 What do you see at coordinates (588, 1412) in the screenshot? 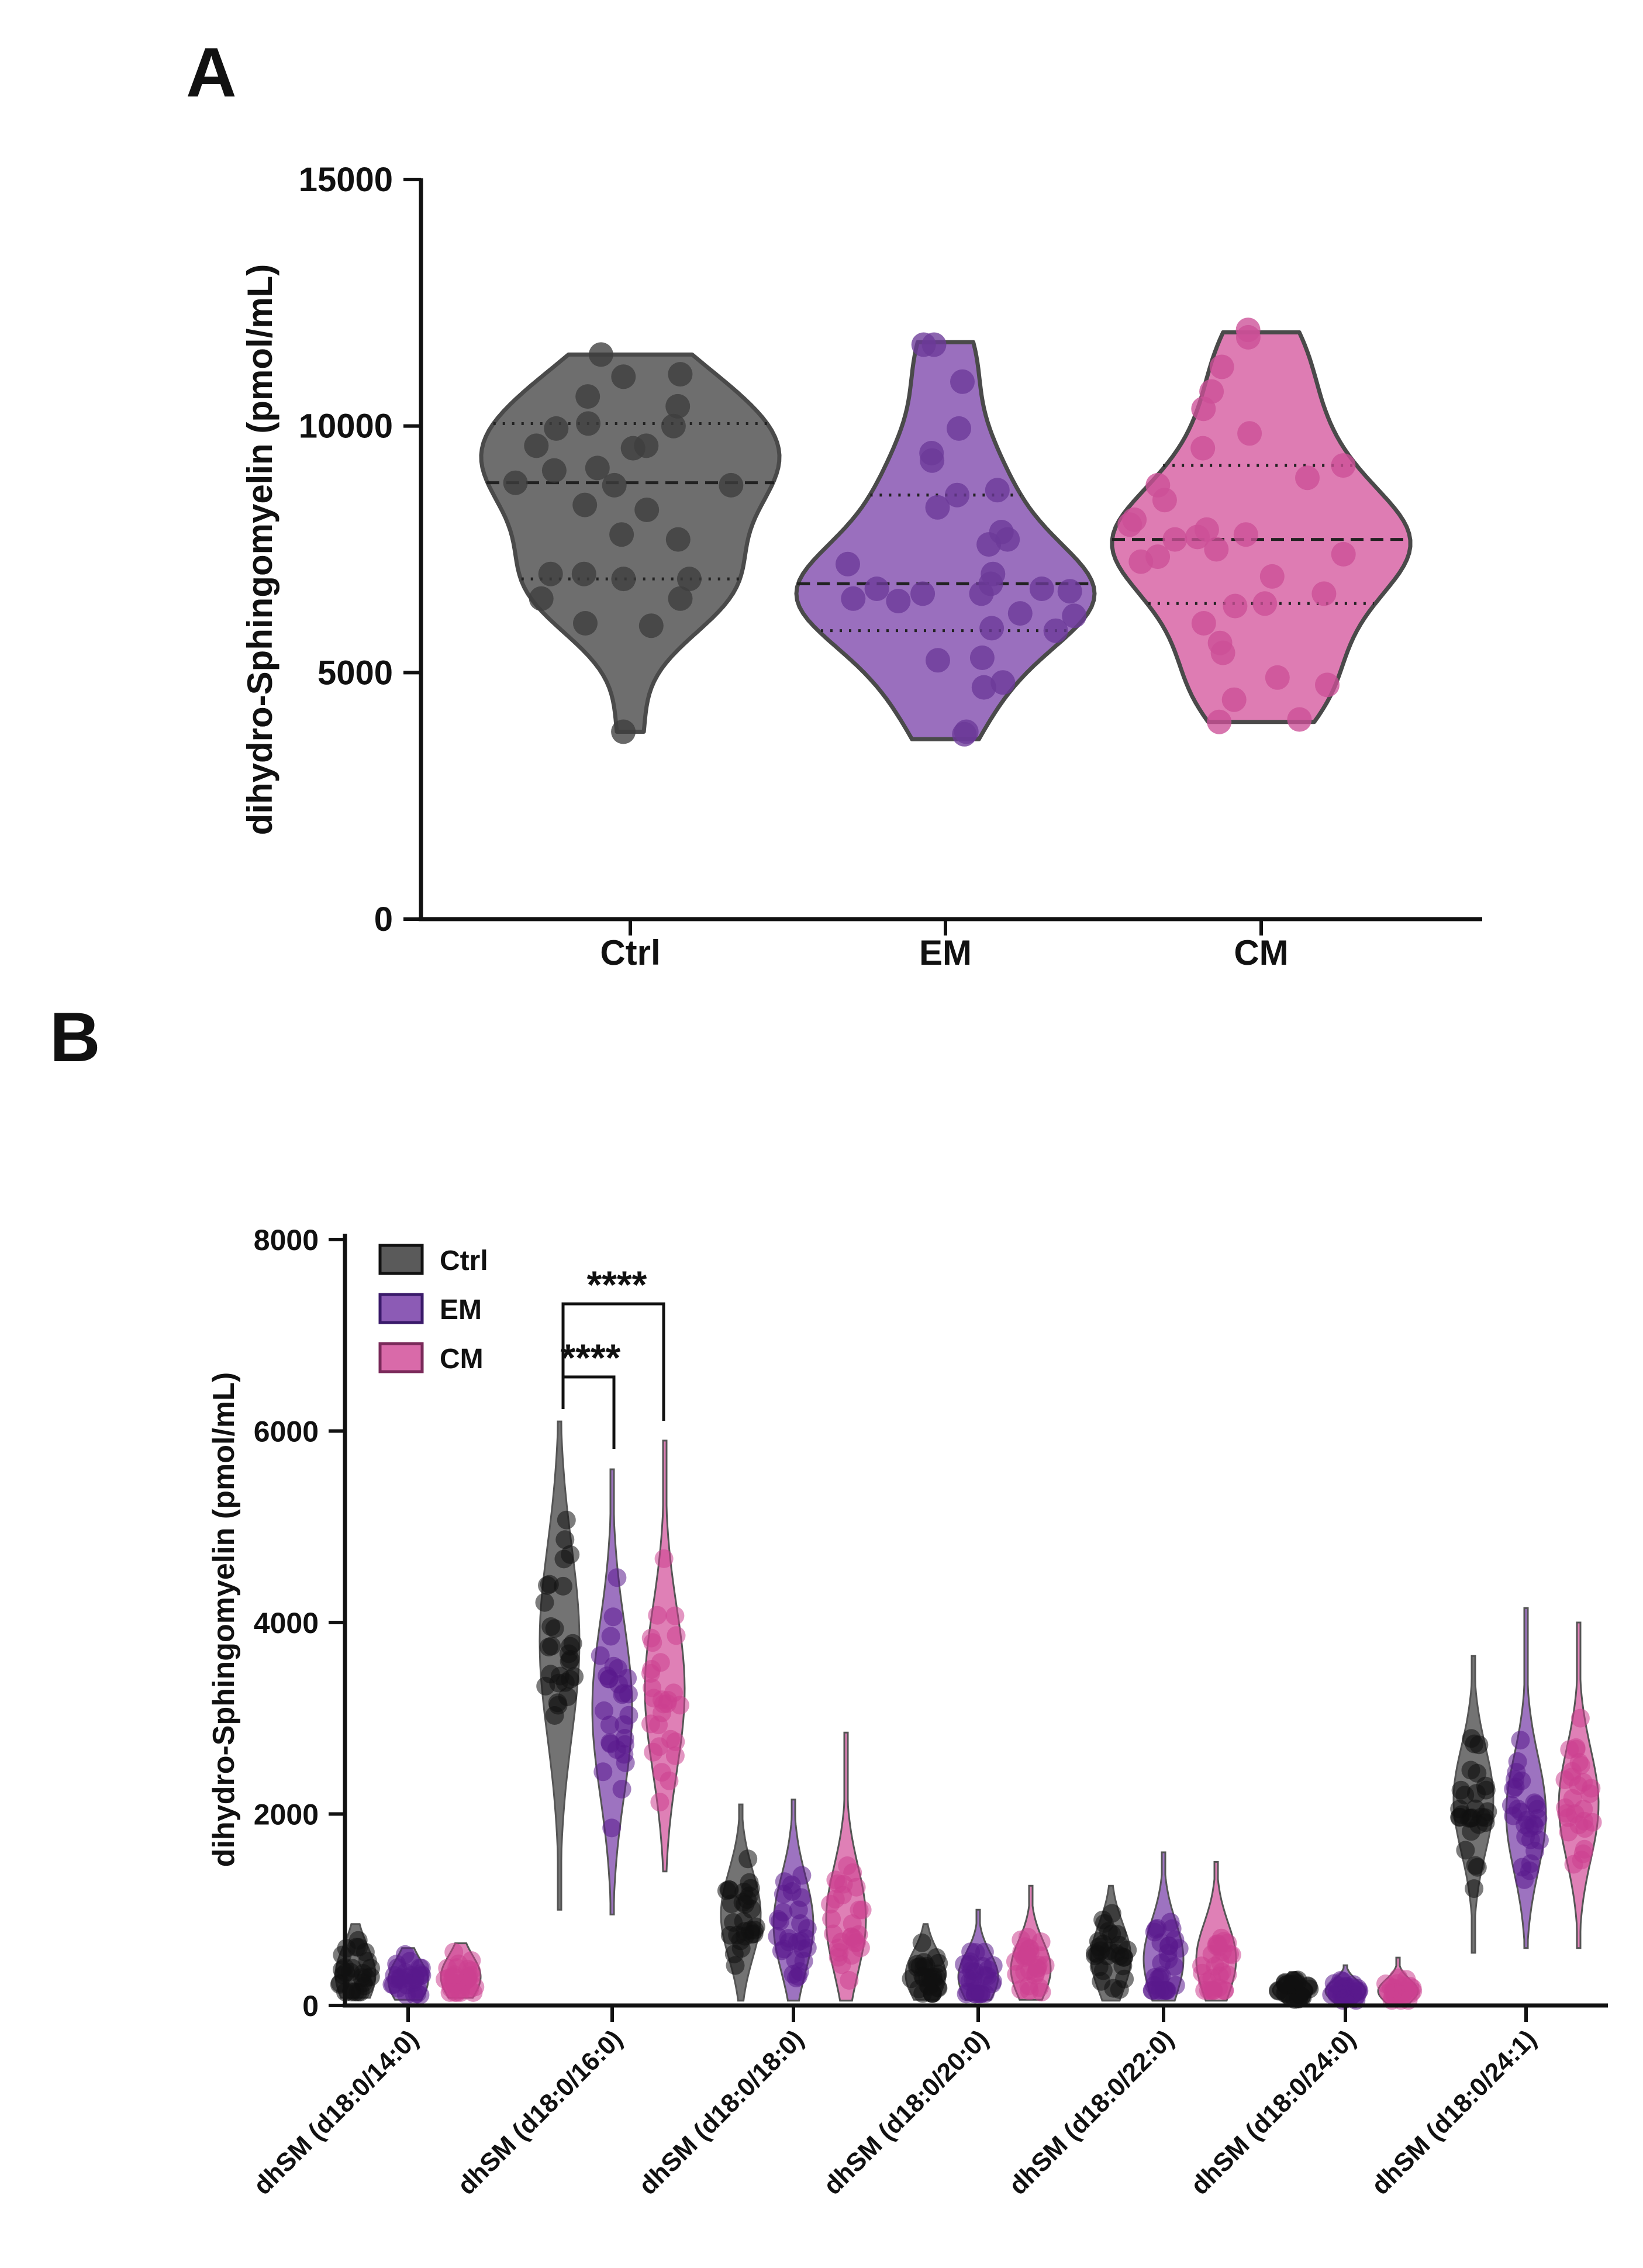
I see `bracket-ctrl-em` at bounding box center [588, 1412].